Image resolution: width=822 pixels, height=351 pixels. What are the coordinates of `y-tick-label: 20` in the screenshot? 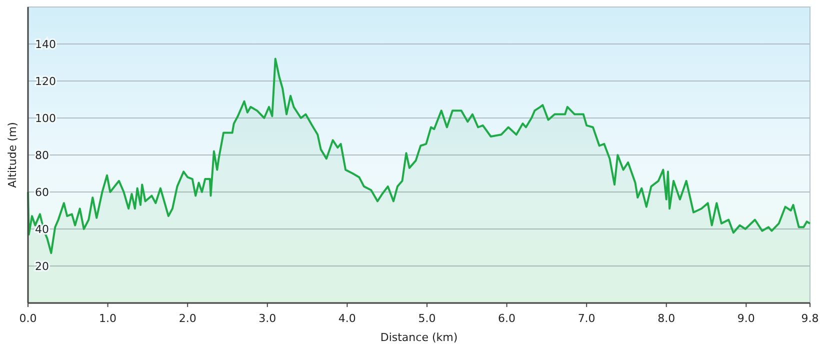 It's located at (42, 266).